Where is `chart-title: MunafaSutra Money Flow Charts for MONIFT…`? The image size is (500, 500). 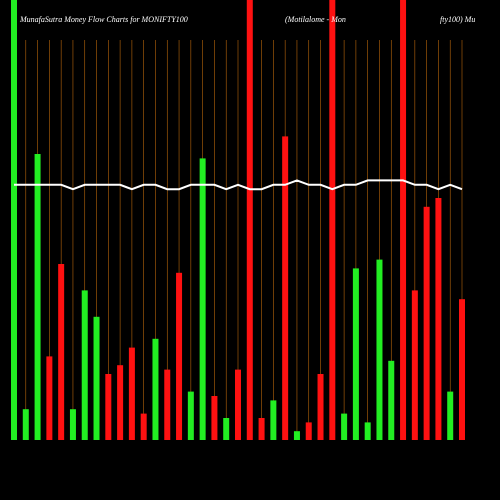 chart-title: MunafaSutra Money Flow Charts for MONIFT… is located at coordinates (103, 19).